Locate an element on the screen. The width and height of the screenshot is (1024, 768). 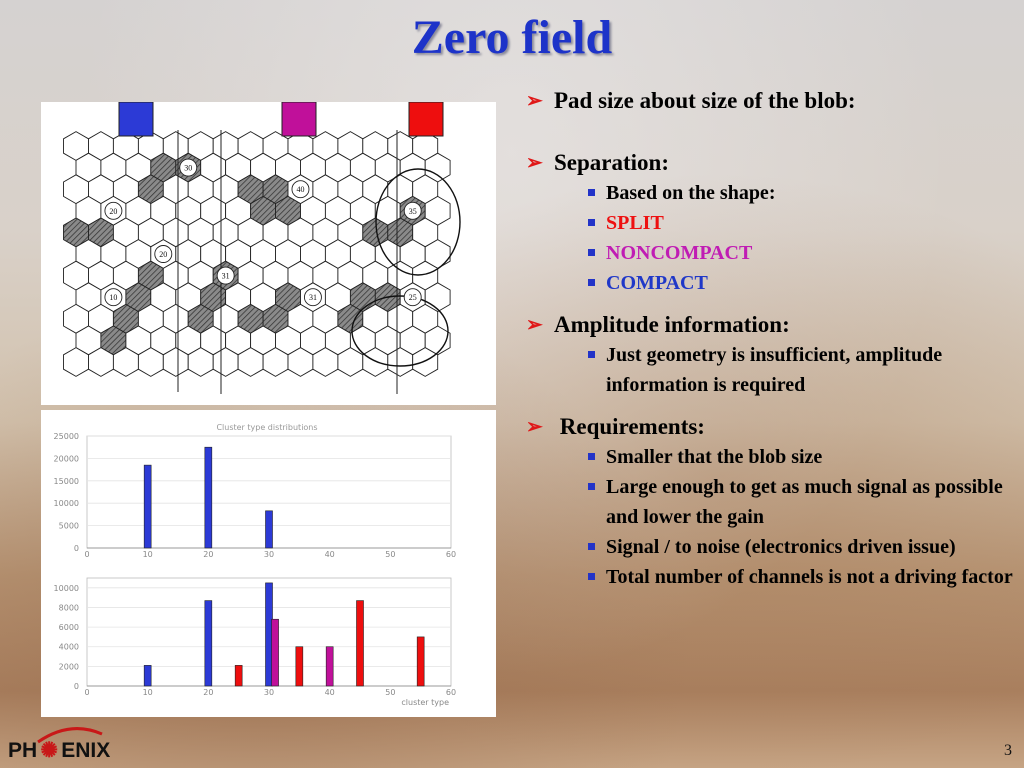
y-tick-label: 5000 is located at coordinates (69, 526).